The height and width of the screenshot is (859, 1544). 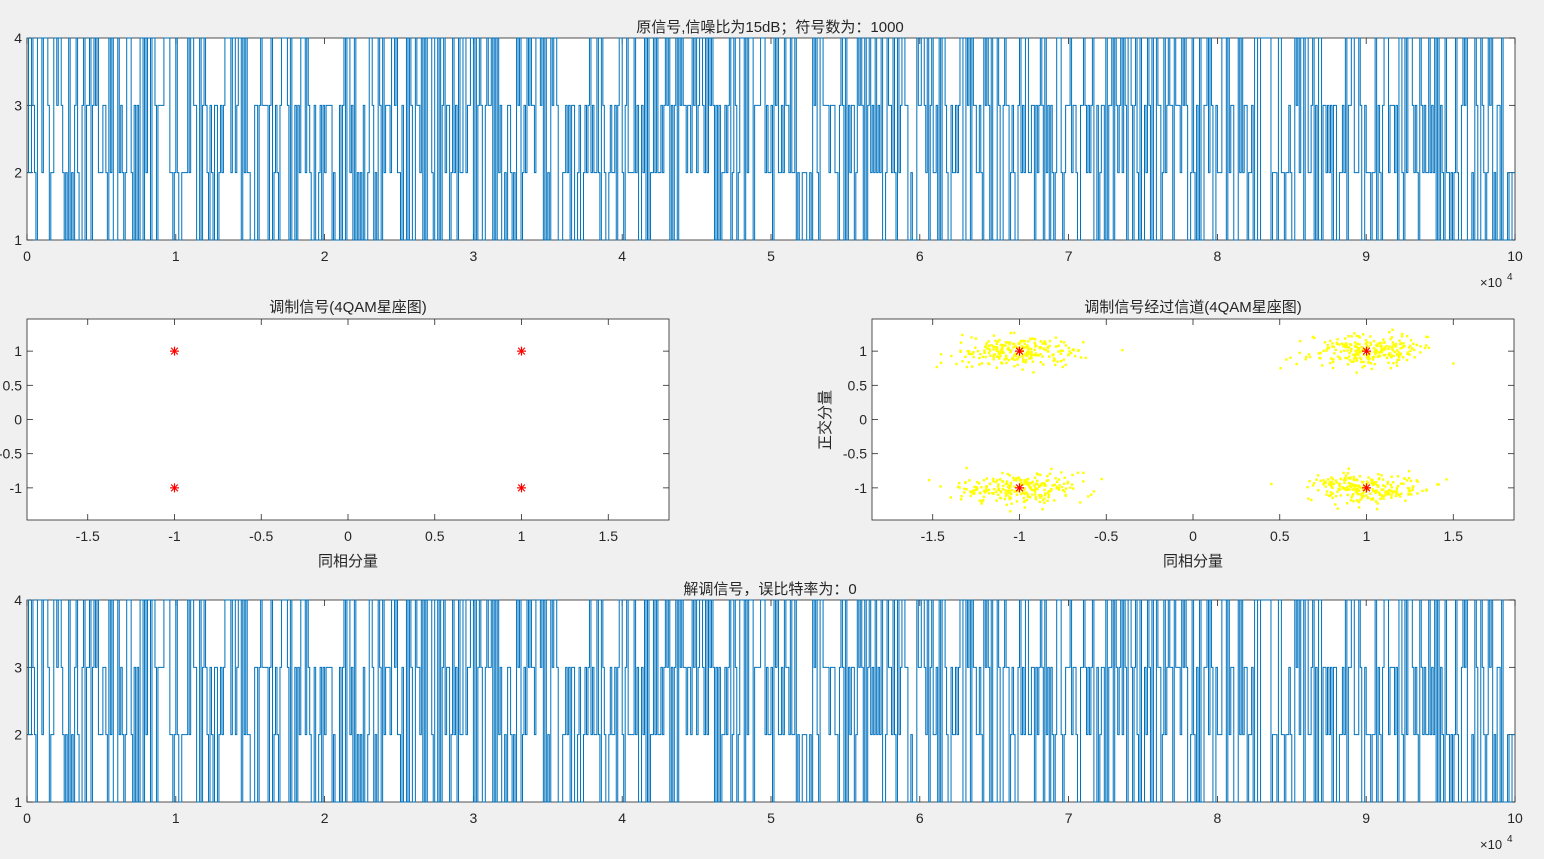 What do you see at coordinates (1218, 818) in the screenshot?
I see `demodulated-signal-xtick-label: 8` at bounding box center [1218, 818].